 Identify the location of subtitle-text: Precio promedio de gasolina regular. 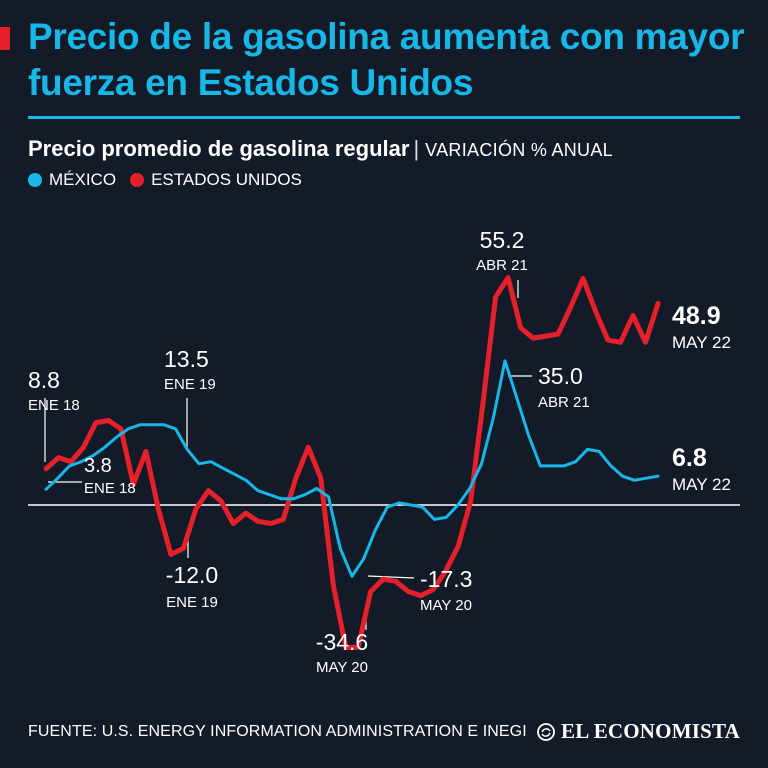
(219, 148).